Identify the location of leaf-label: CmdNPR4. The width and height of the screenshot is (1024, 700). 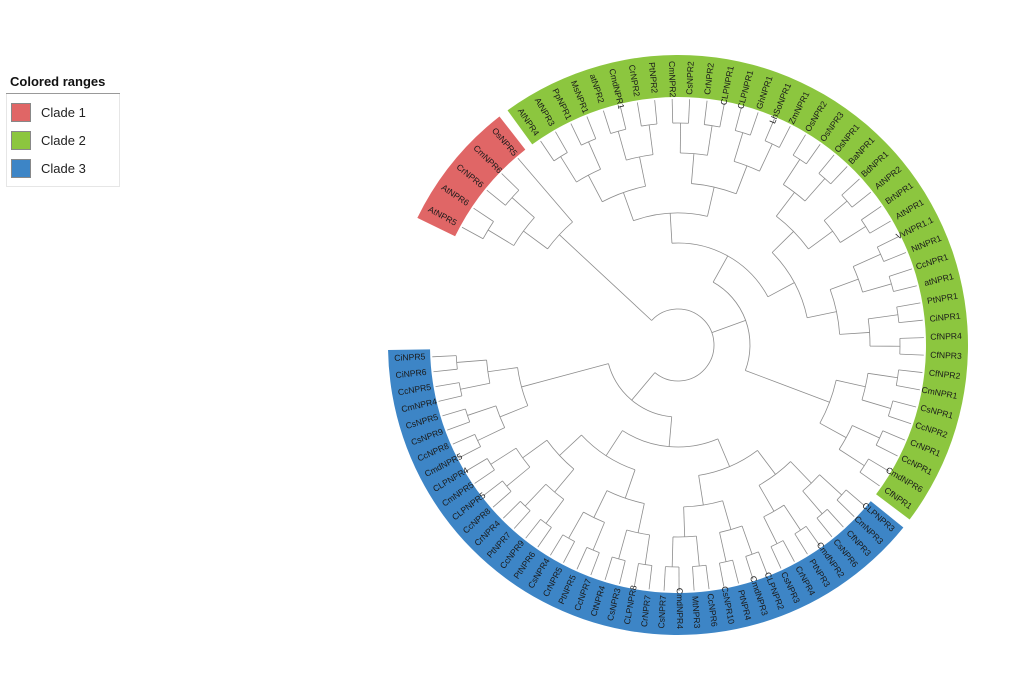
(680, 608).